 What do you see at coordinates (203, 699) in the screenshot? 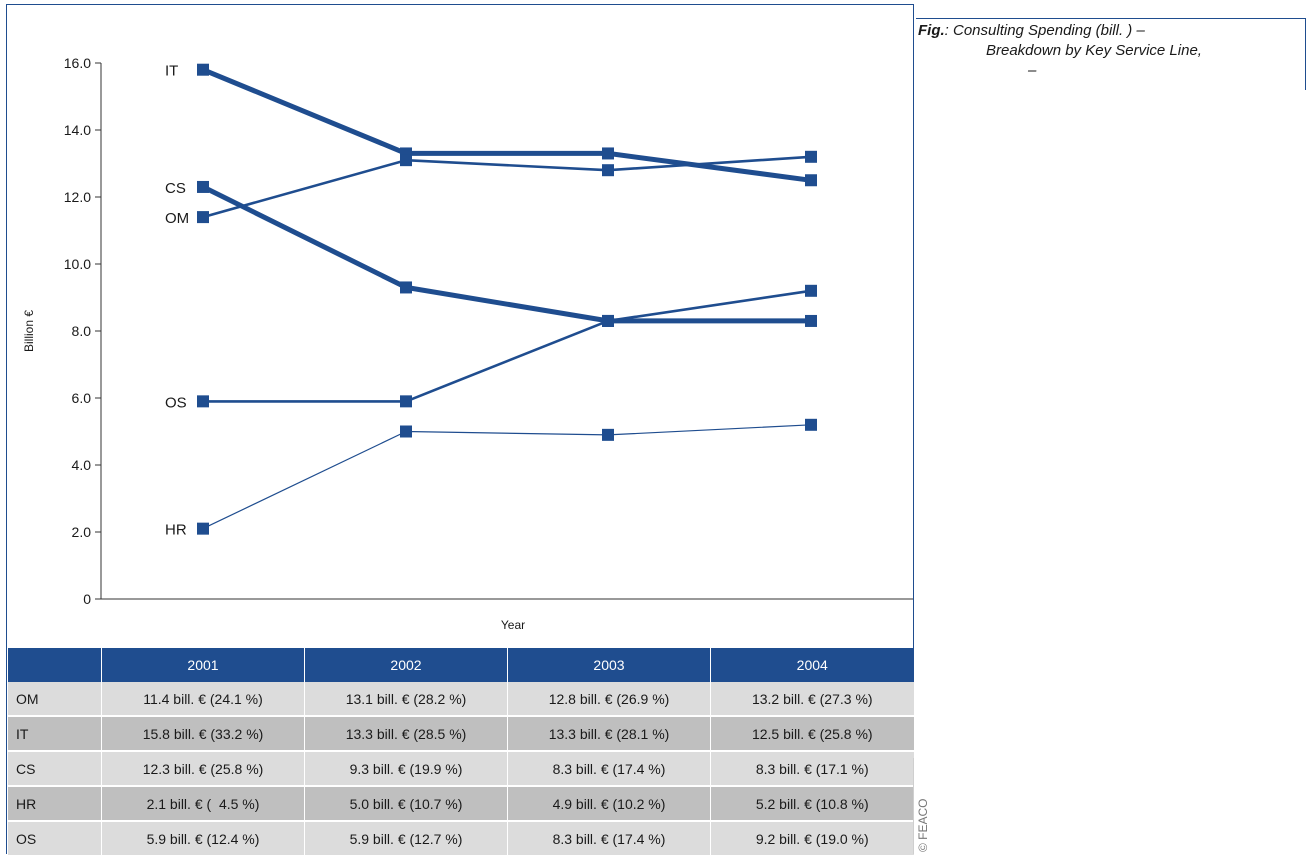
I see `table-cell: 11.4 bill. € (24.1 %)` at bounding box center [203, 699].